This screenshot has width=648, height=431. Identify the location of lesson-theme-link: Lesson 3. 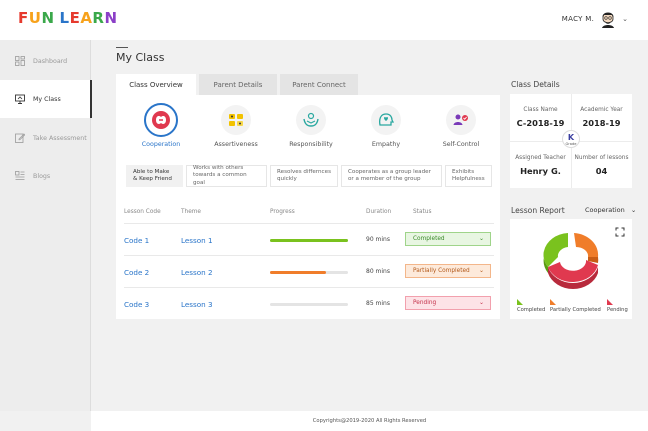
(197, 304).